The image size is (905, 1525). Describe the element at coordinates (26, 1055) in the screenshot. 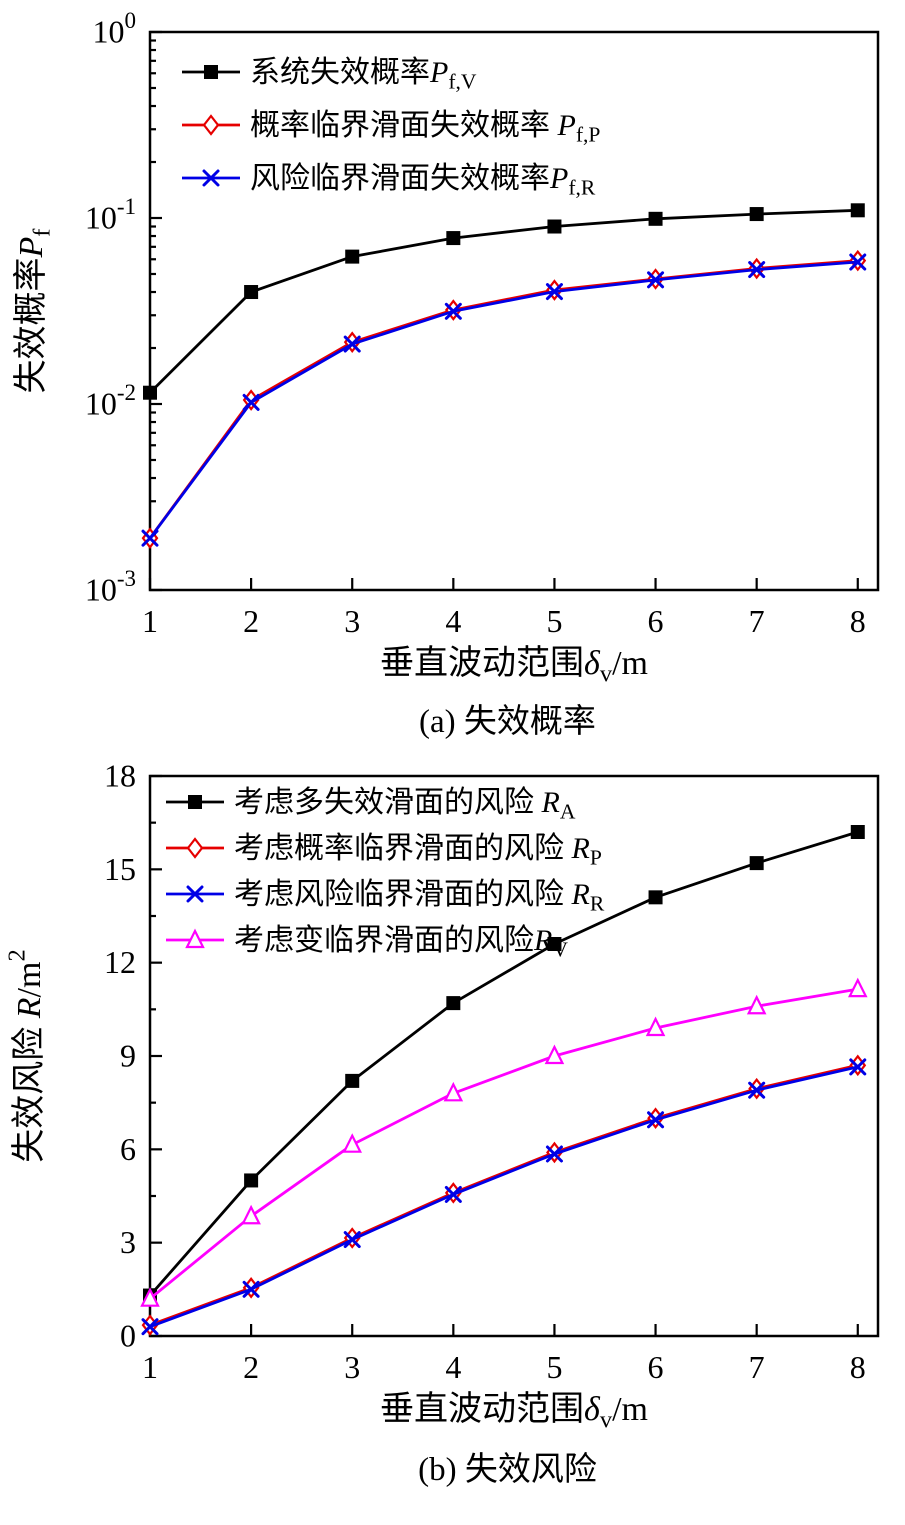

I see `svg-text: 失效风险 R/m2` at that location.